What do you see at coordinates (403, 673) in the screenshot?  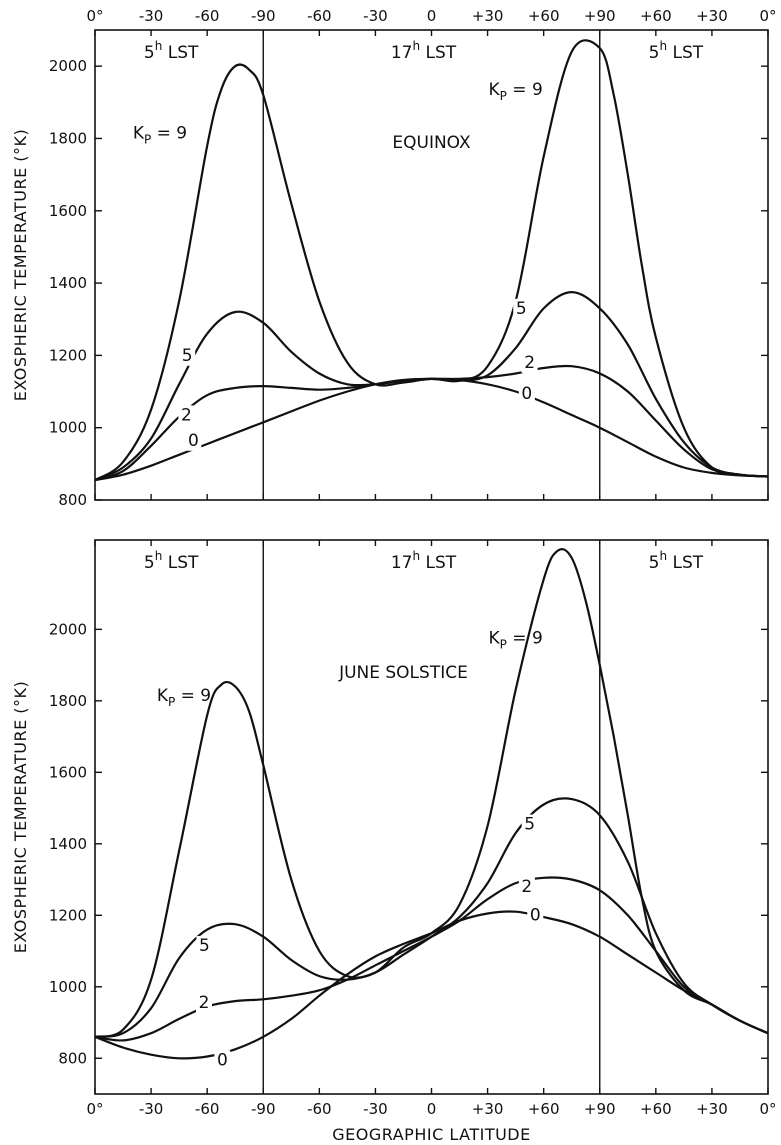 I see `panel-annotation: JUNE SOLSTICE` at bounding box center [403, 673].